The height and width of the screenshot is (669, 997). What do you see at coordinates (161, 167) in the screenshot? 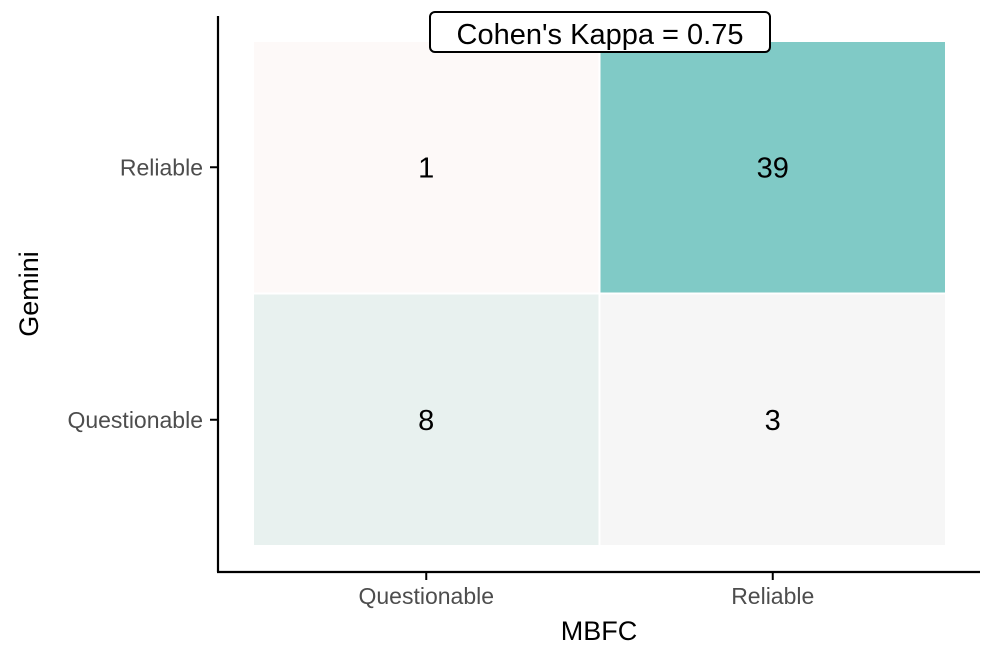
I see `y-tick-label: Reliable` at bounding box center [161, 167].